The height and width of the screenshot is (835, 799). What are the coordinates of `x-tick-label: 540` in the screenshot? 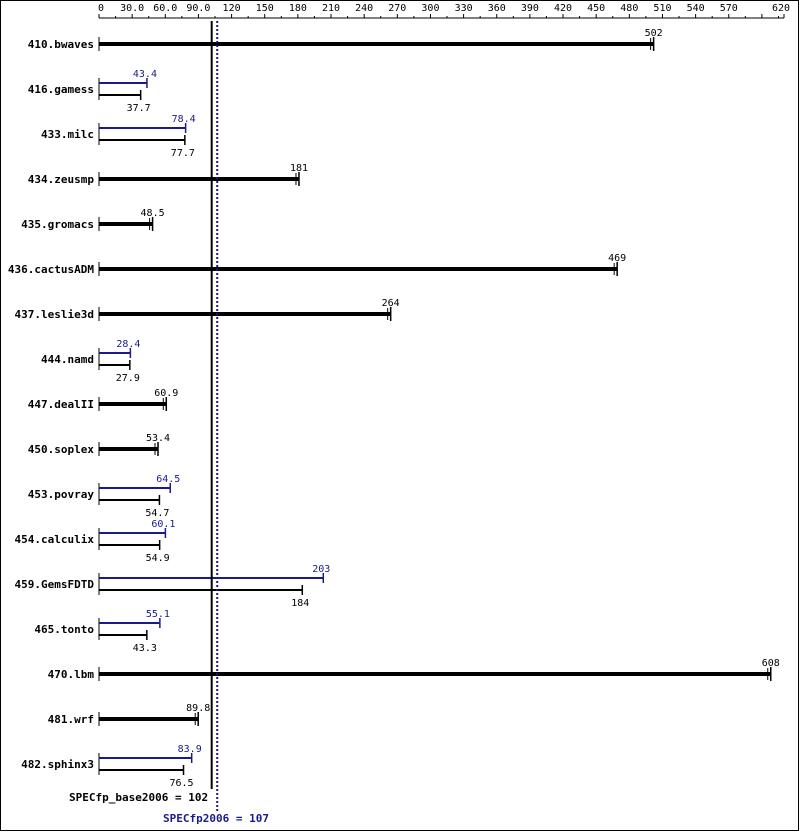 It's located at (696, 8).